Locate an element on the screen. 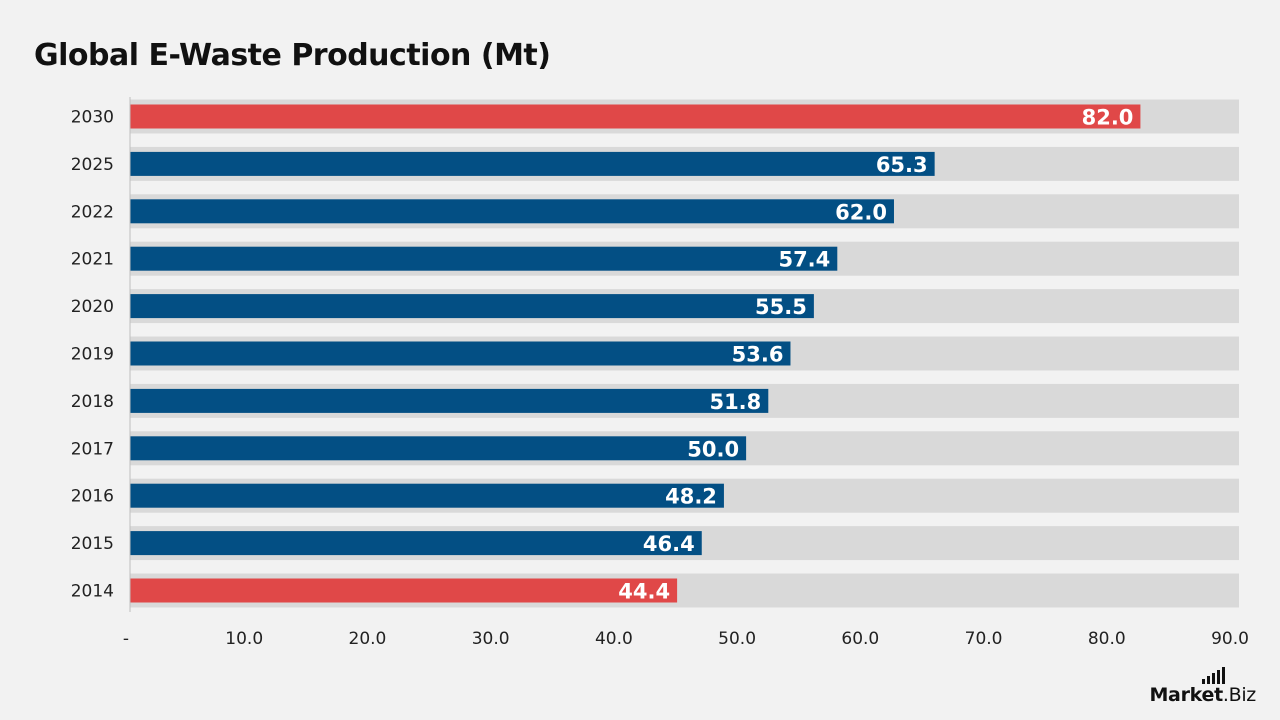 This screenshot has height=720, width=1280. x-tick-label-zero: - is located at coordinates (126, 639).